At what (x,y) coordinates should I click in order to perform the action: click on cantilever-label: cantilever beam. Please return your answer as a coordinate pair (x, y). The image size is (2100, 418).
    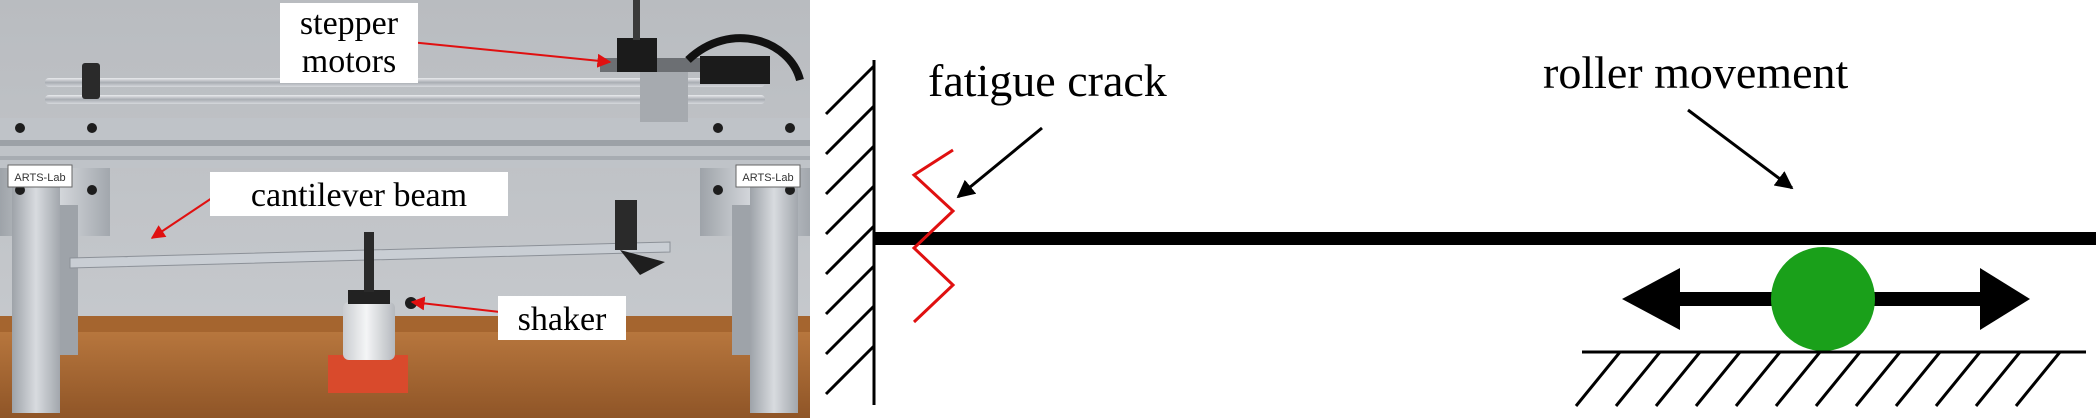
    Looking at the image, I should click on (359, 194).